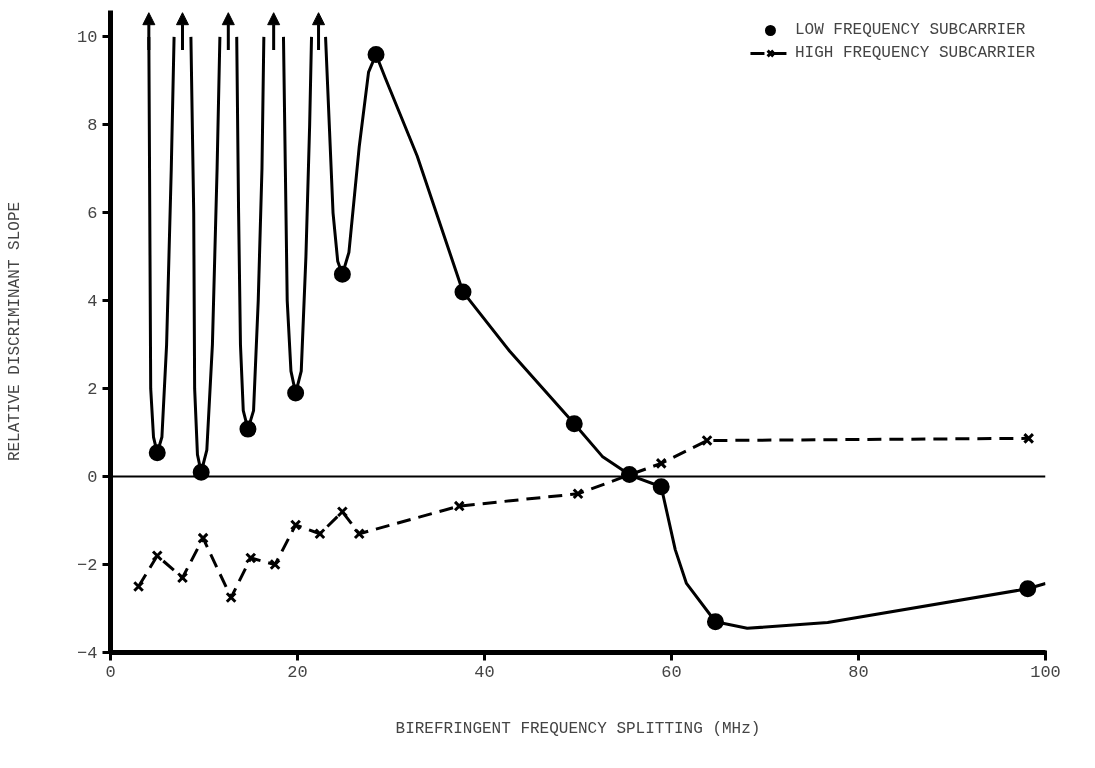 This screenshot has height=768, width=1095. What do you see at coordinates (578, 728) in the screenshot?
I see `x-axis-title: BIREFRINGENT FREQUENCY SPLITTING (MHz)` at bounding box center [578, 728].